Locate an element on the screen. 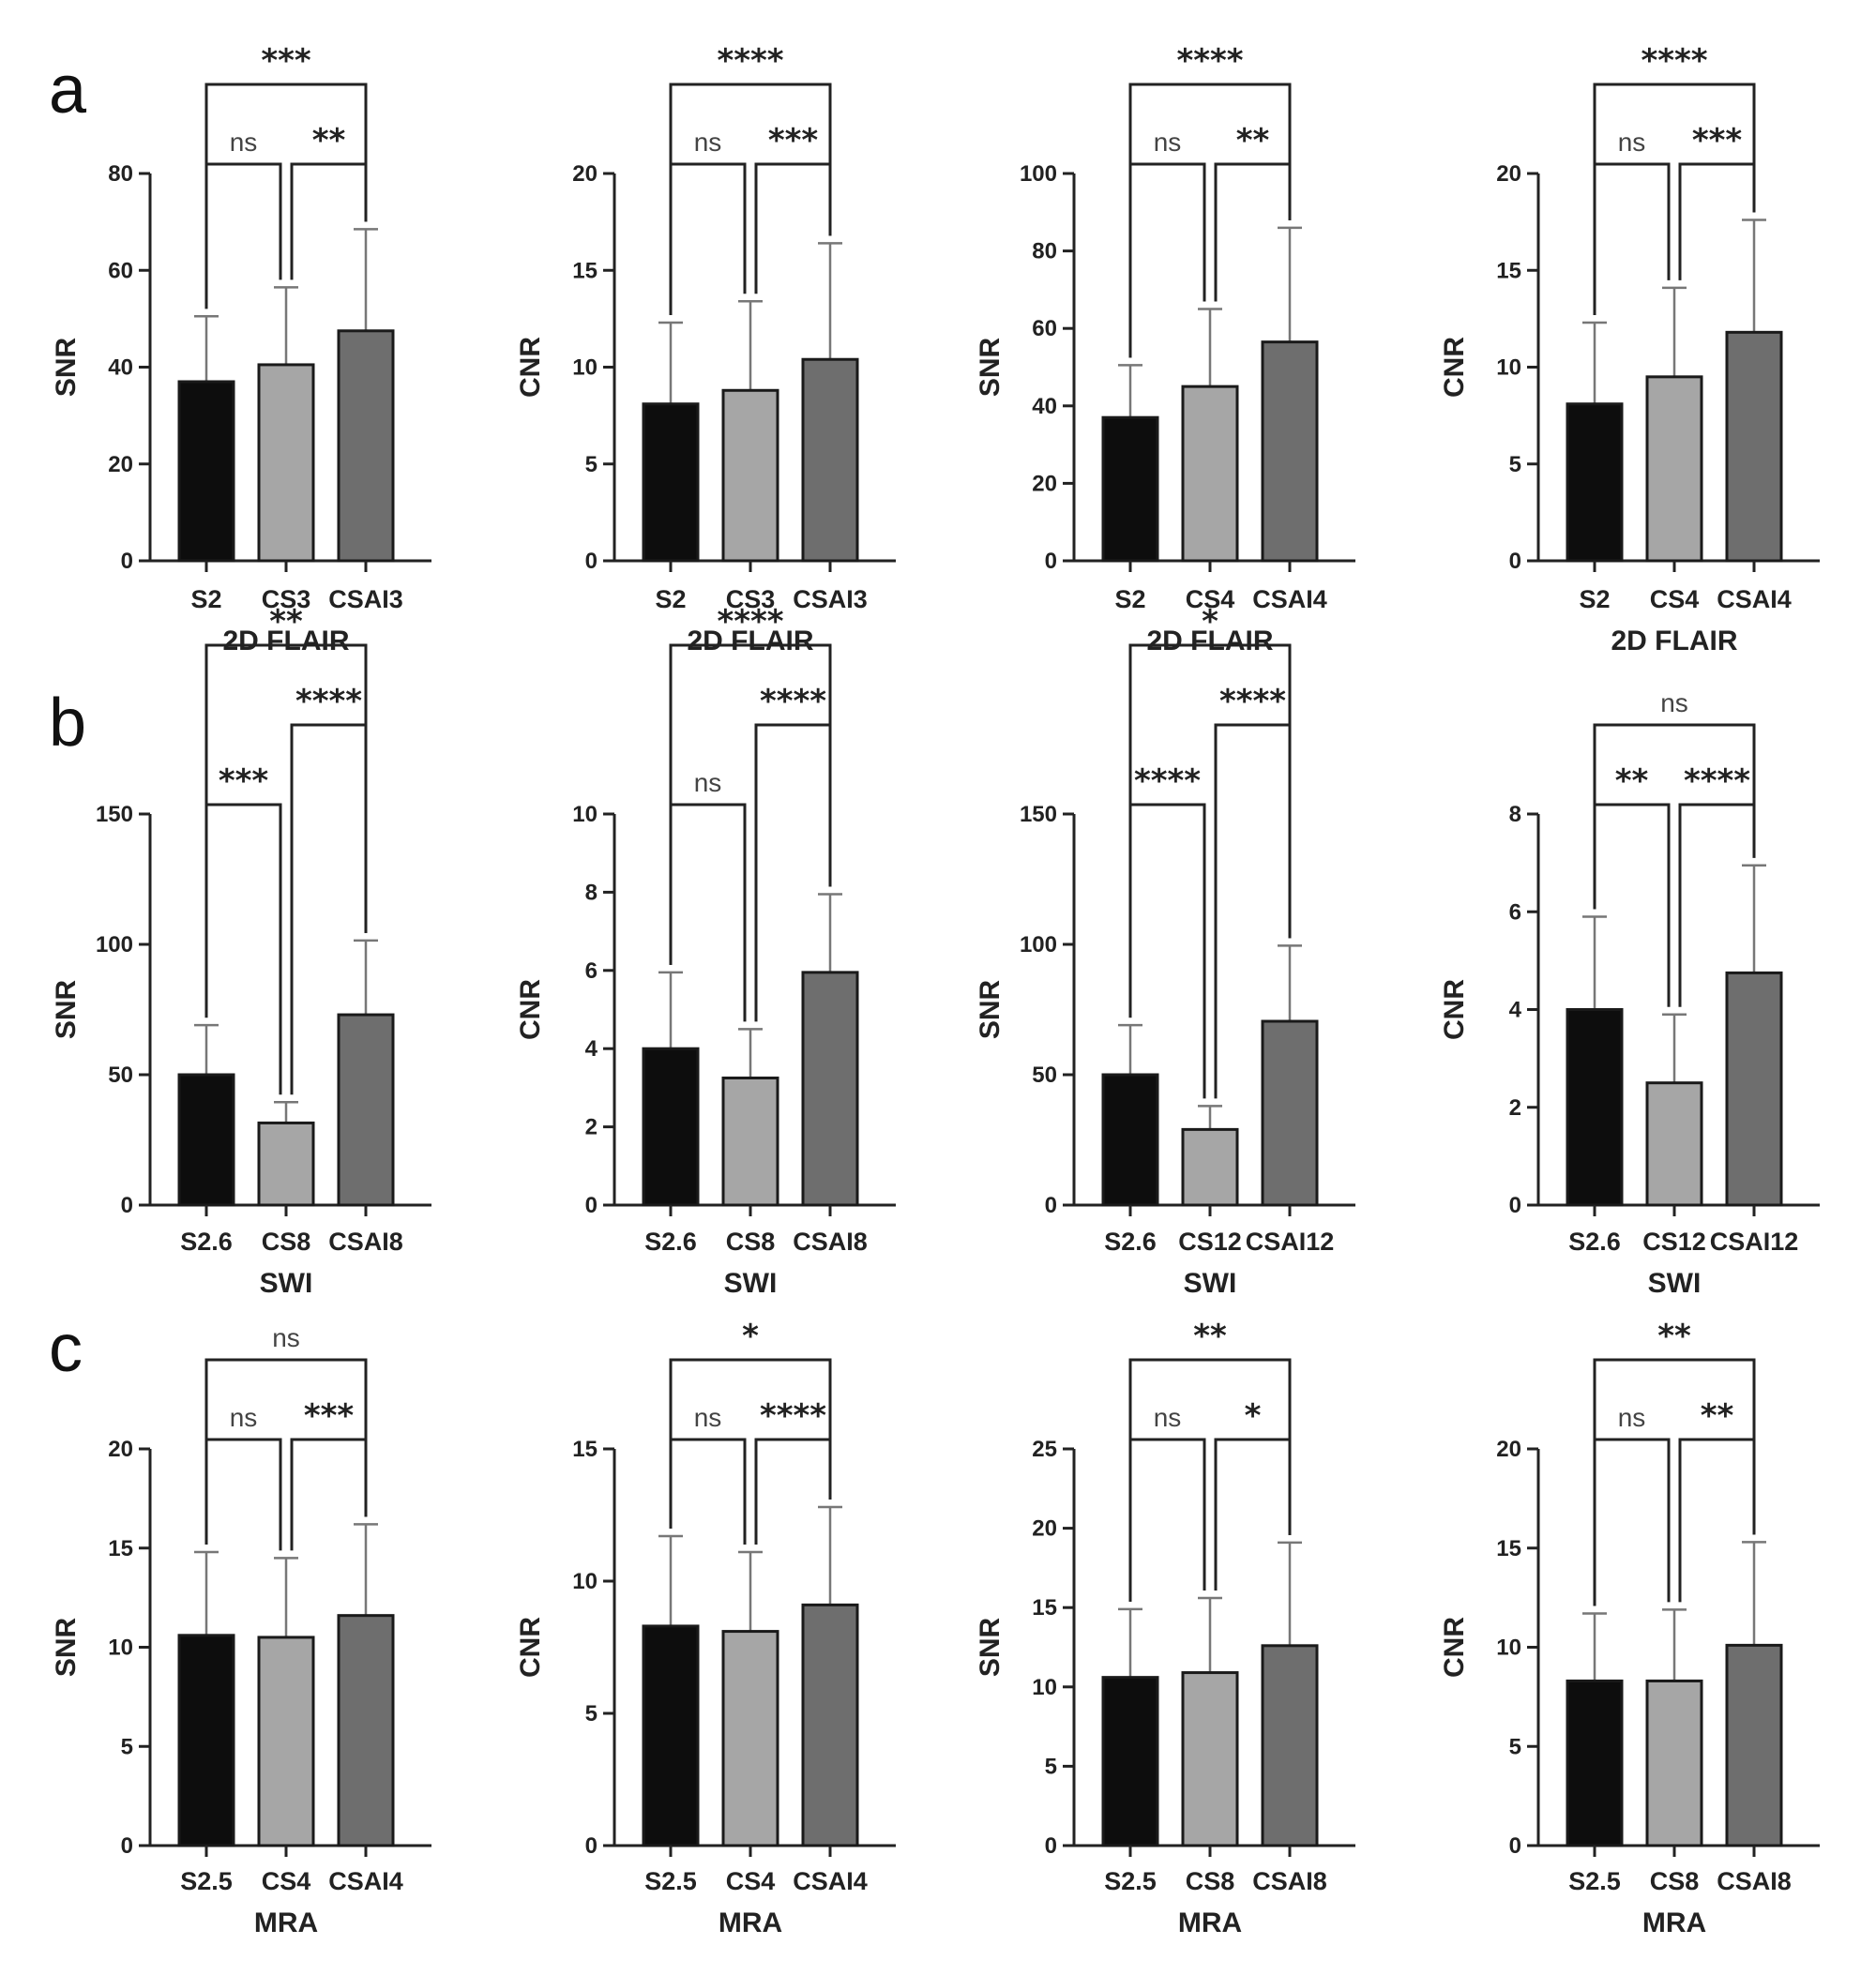  category-label: CSAI4 is located at coordinates (1754, 599).